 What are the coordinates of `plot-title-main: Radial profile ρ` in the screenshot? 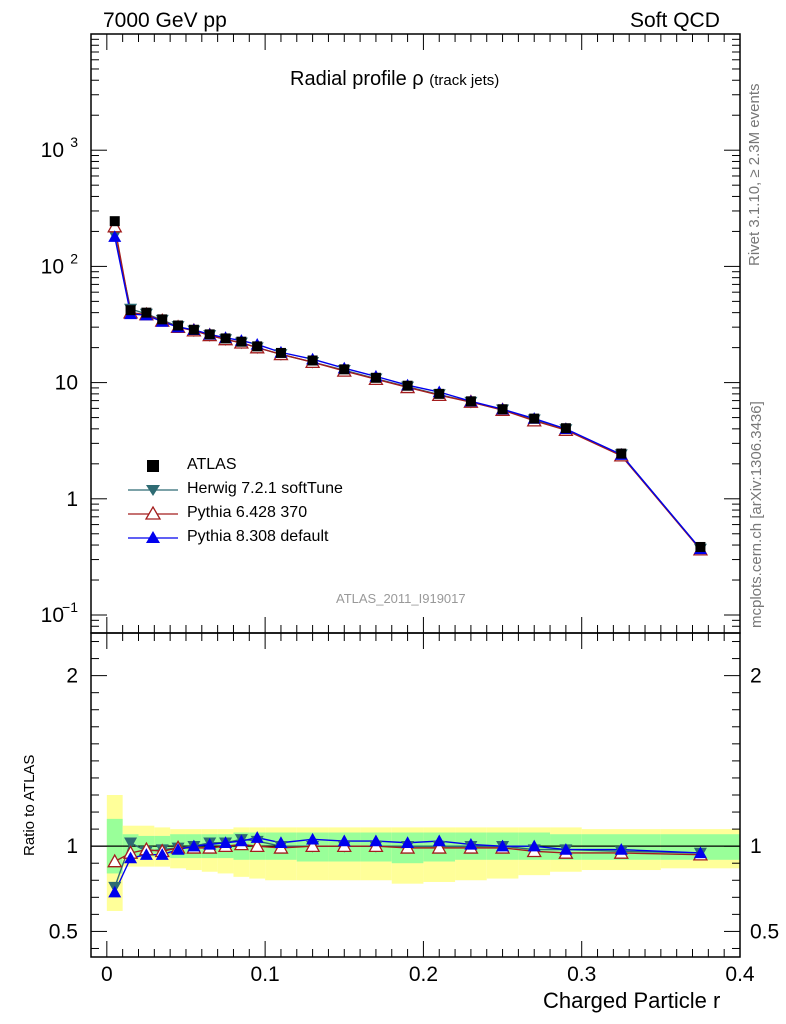 It's located at (357, 79).